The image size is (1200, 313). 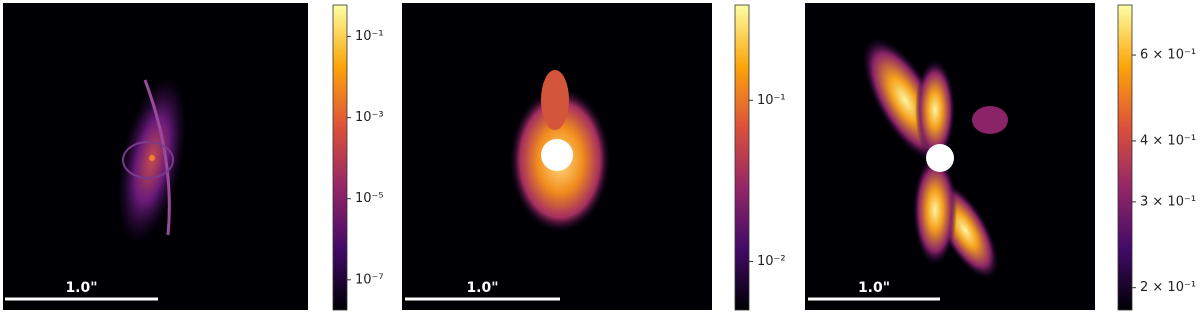 What do you see at coordinates (1168, 287) in the screenshot?
I see `colorbar-tick-label: 2 × 10⁻¹` at bounding box center [1168, 287].